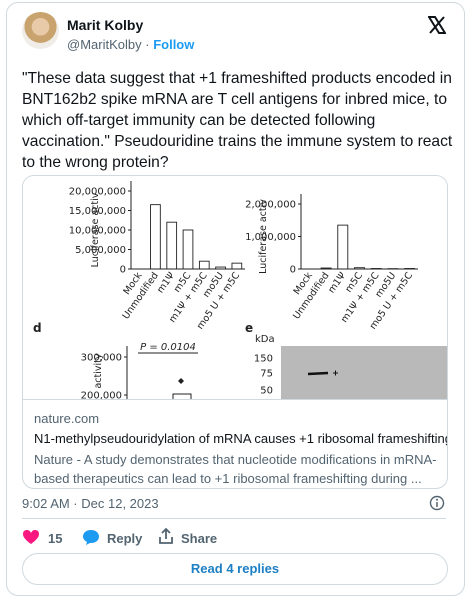 The height and width of the screenshot is (600, 471). Describe the element at coordinates (437, 503) in the screenshot. I see `info-icon` at that location.